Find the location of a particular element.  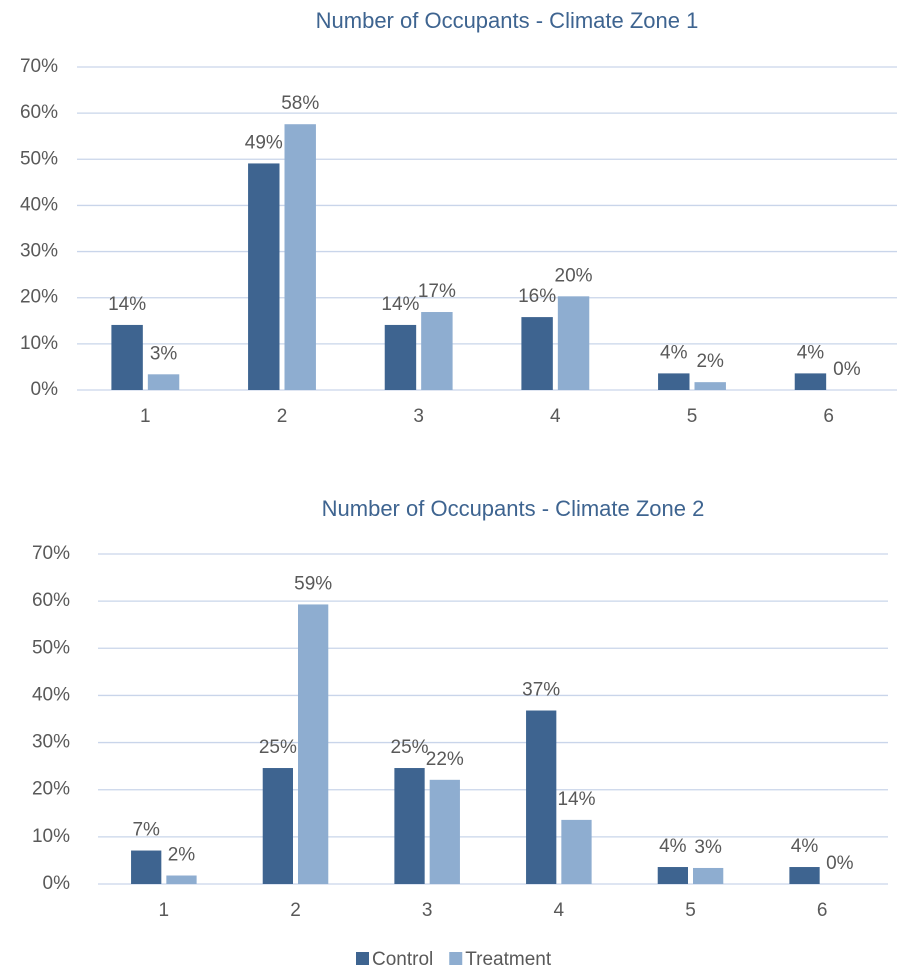

data-label: 20% is located at coordinates (574, 275).